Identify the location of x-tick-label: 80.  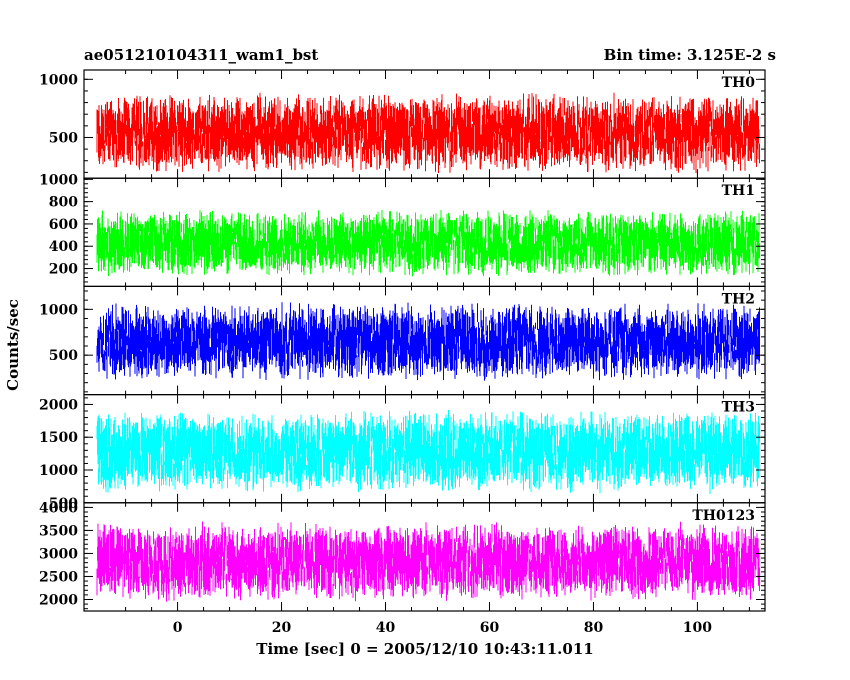
(594, 628).